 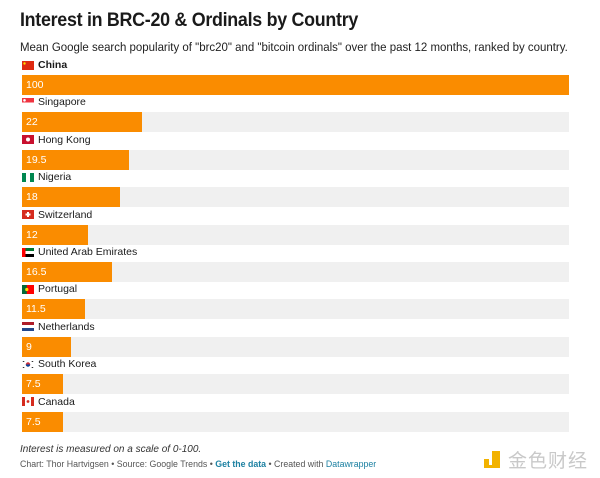 What do you see at coordinates (58, 289) in the screenshot?
I see `category-name: Portugal` at bounding box center [58, 289].